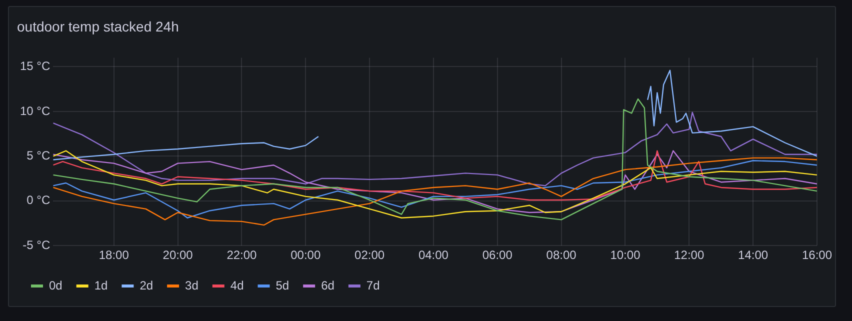  Describe the element at coordinates (369, 255) in the screenshot. I see `x-tick-label: 02:00` at that location.